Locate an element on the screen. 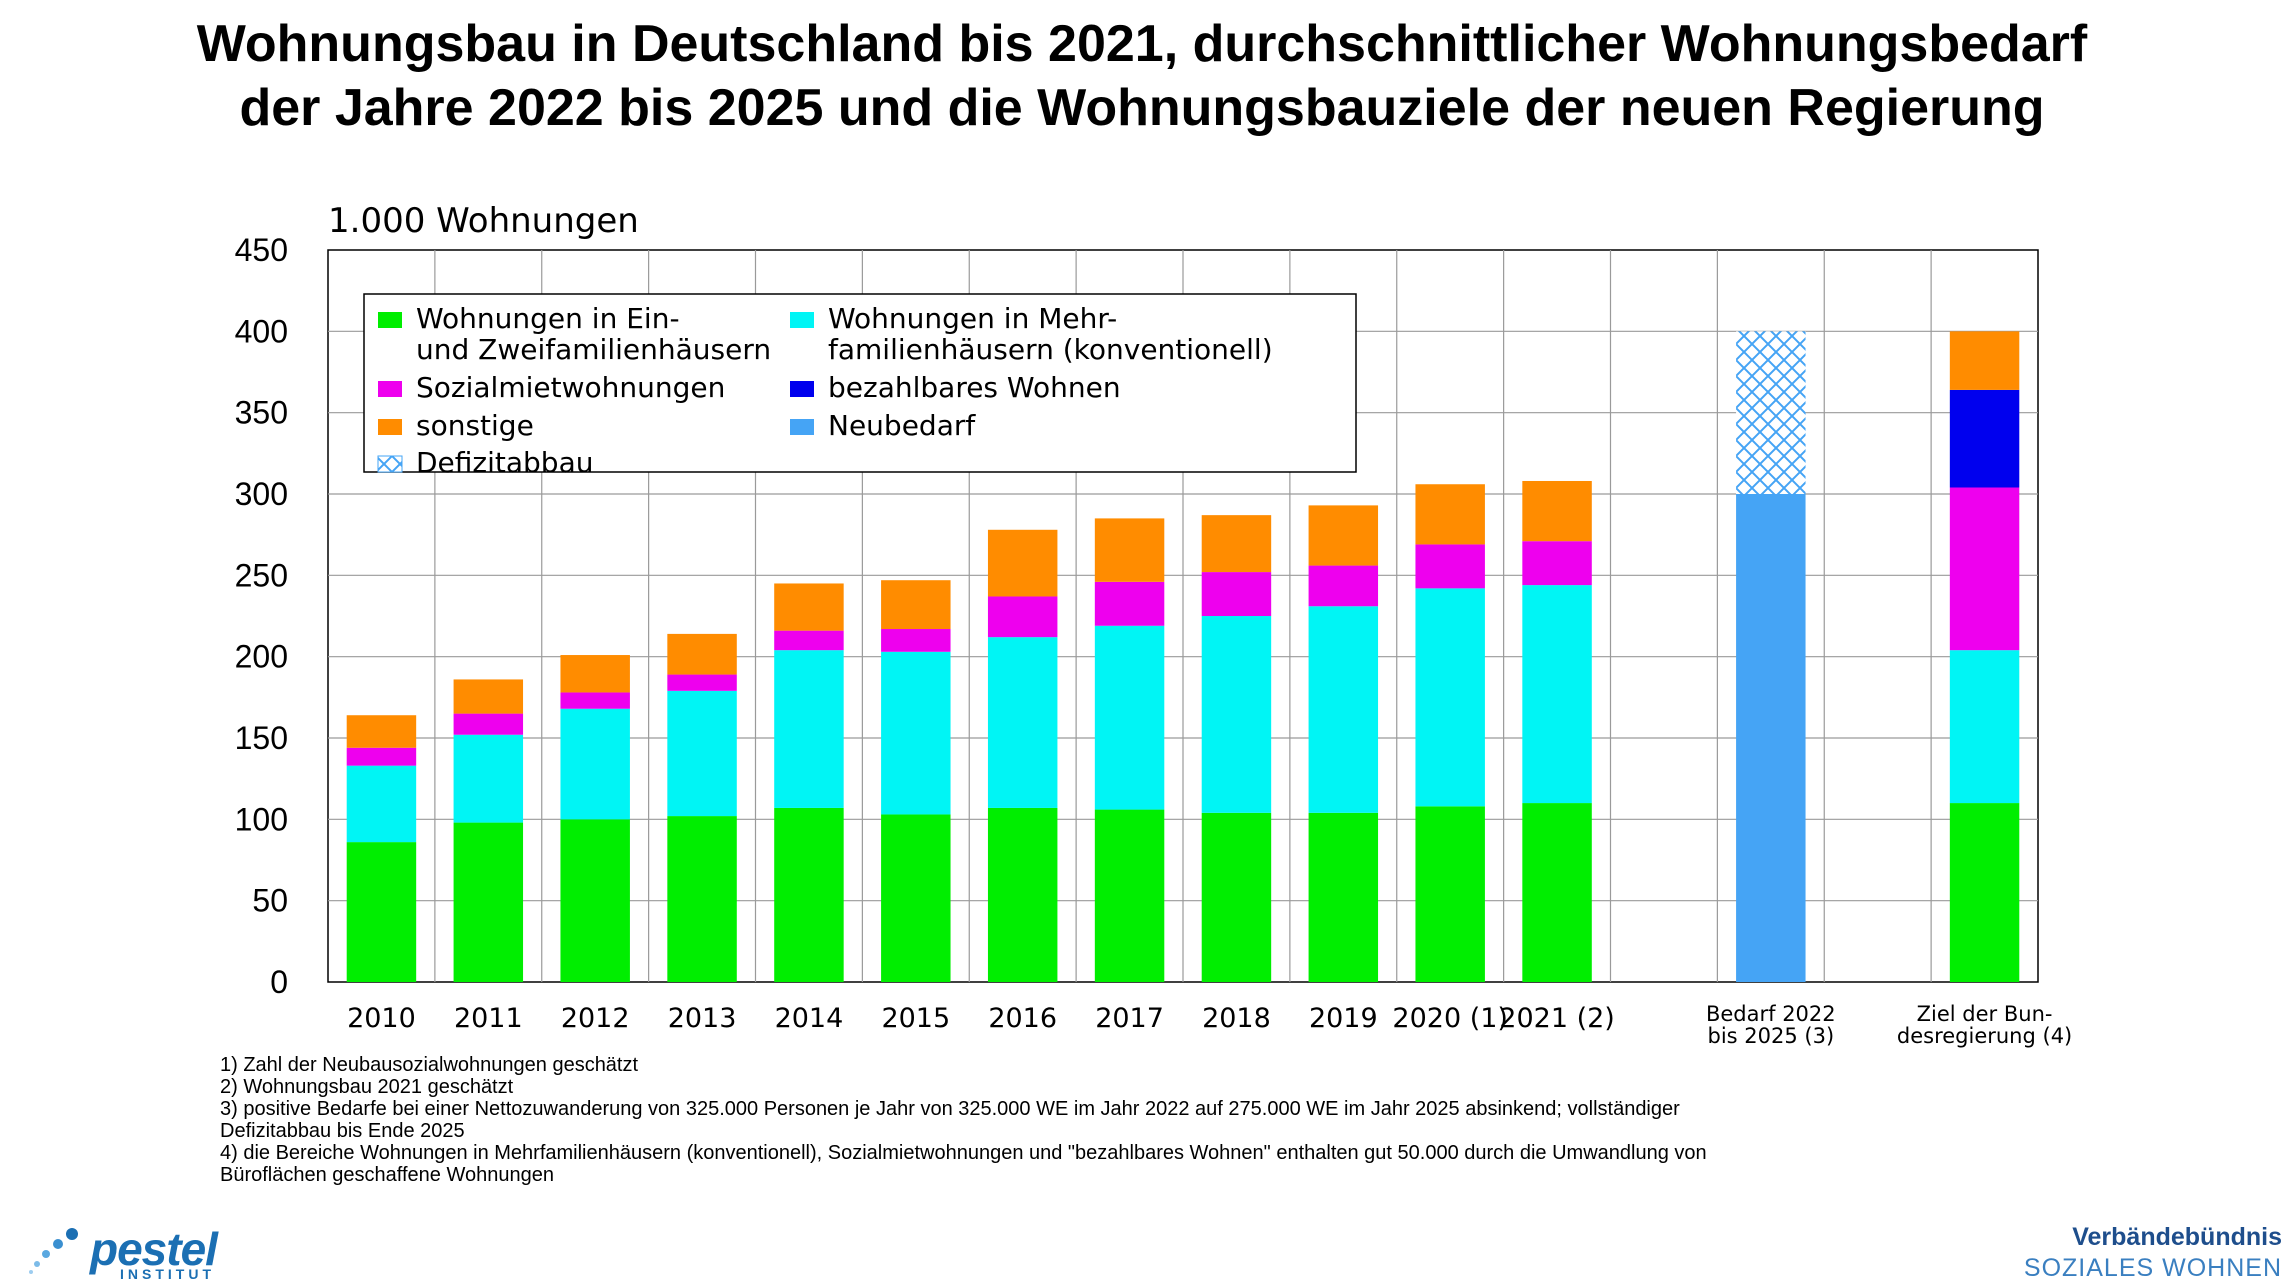  x-tick-label: 2021 (2) is located at coordinates (1557, 1018).